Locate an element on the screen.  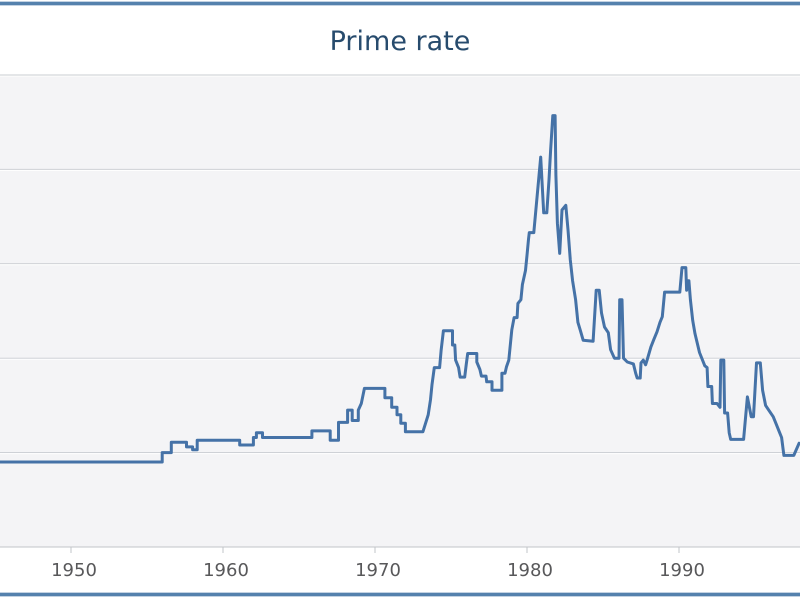
x-axis-label: 1990 is located at coordinates (682, 570).